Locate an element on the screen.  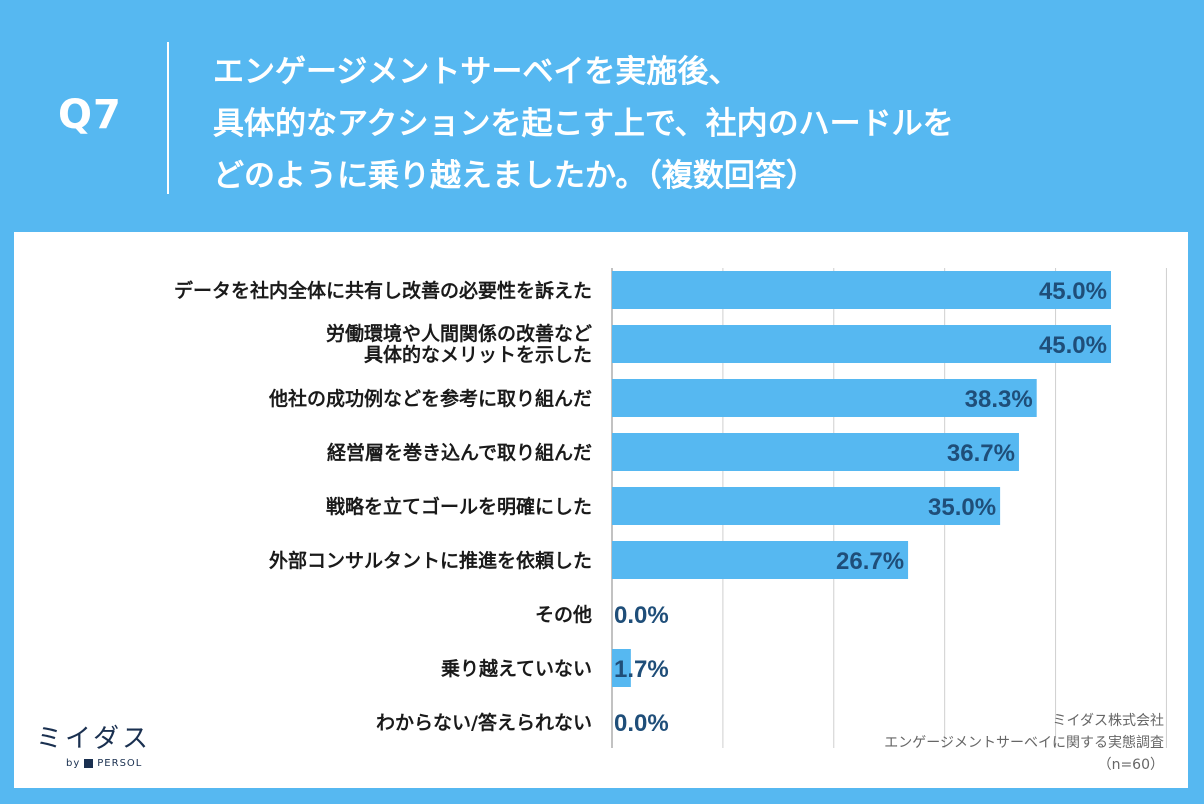
category-label: その他 is located at coordinates (563, 614).